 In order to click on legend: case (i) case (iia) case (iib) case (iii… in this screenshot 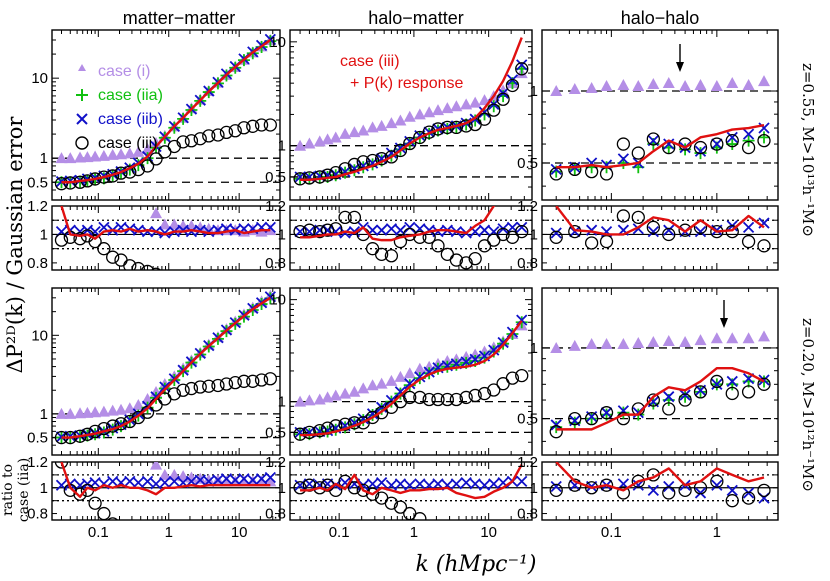, I will do `click(119, 107)`.